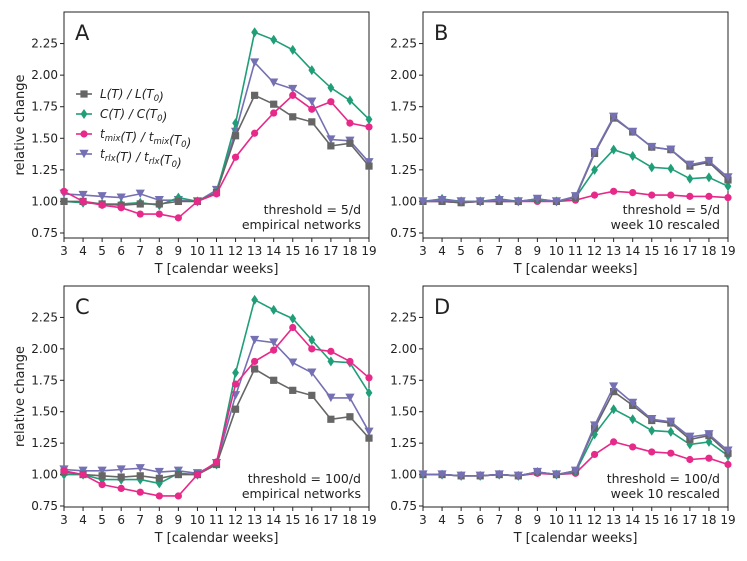 The image size is (747, 561). What do you see at coordinates (727, 520) in the screenshot?
I see `x-tick-label: 19` at bounding box center [727, 520].